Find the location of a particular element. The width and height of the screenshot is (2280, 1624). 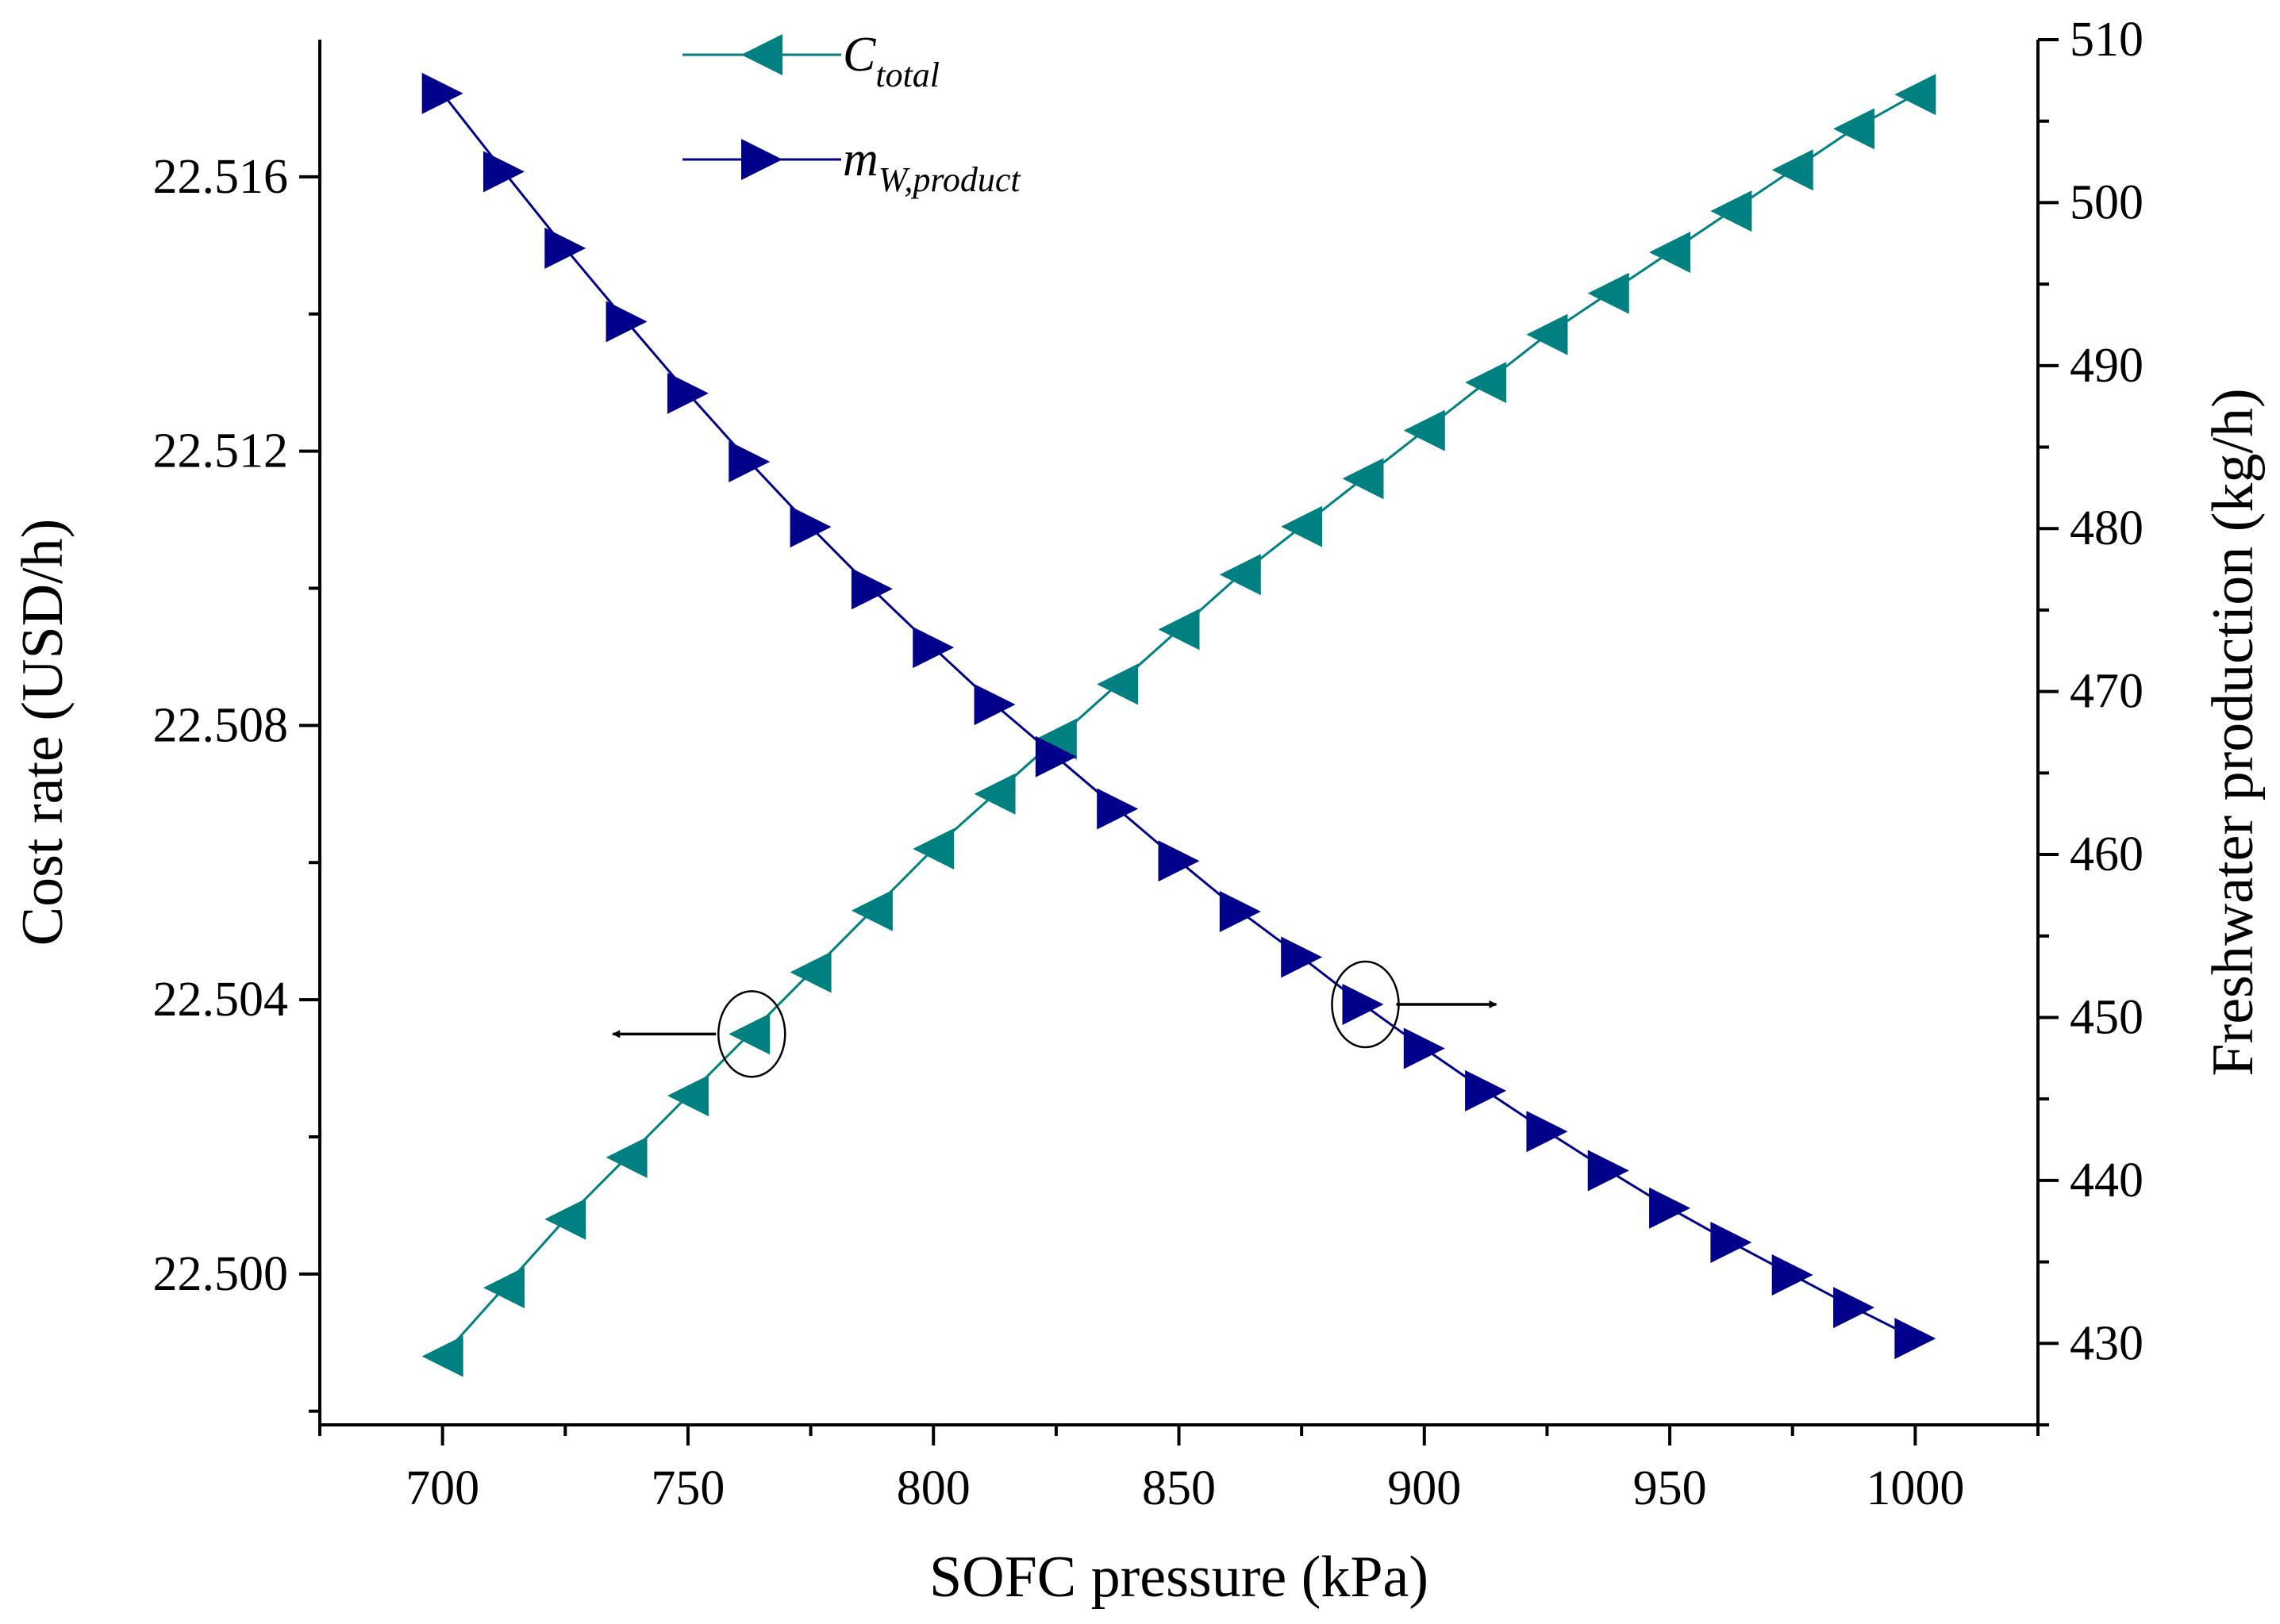

x-tick-label: 700 is located at coordinates (442, 1488).